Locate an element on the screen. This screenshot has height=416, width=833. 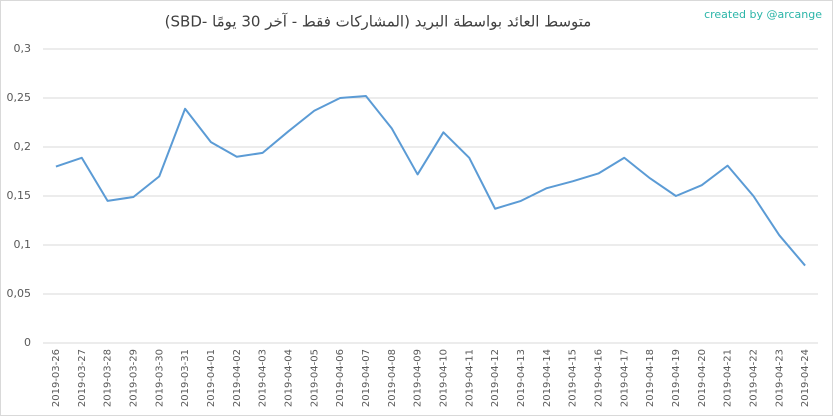
x-tick-label: 2019-04-06 is located at coordinates (340, 378).